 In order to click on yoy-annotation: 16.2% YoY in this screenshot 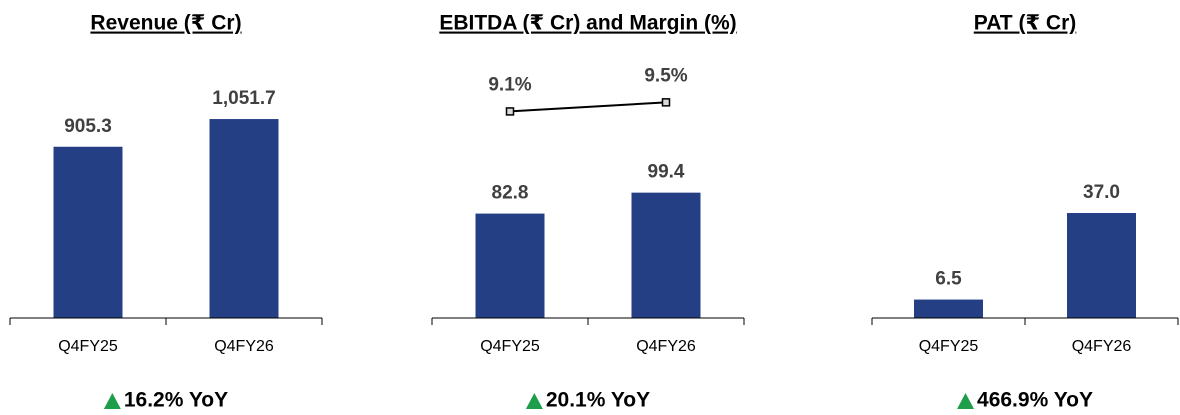, I will do `click(176, 400)`.